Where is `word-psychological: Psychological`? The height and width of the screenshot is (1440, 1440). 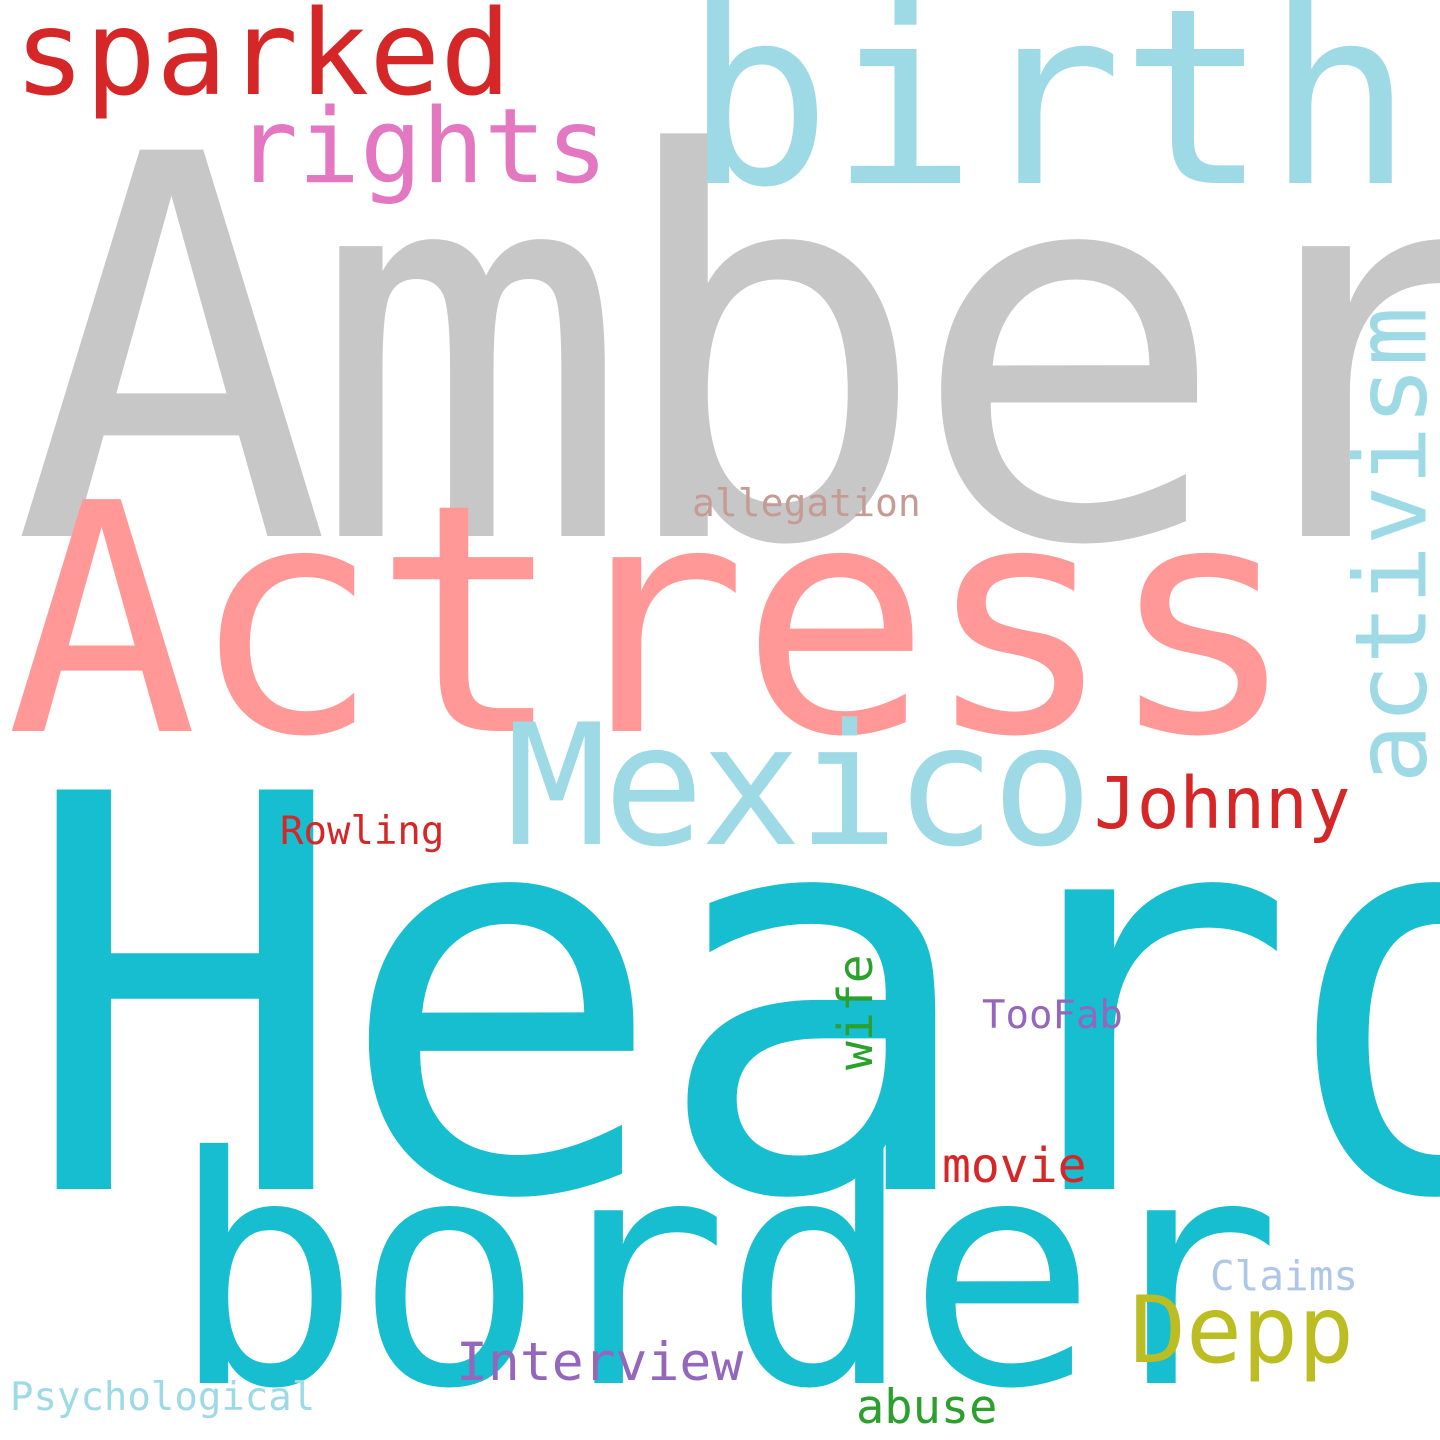
word-psychological: Psychological is located at coordinates (162, 1397).